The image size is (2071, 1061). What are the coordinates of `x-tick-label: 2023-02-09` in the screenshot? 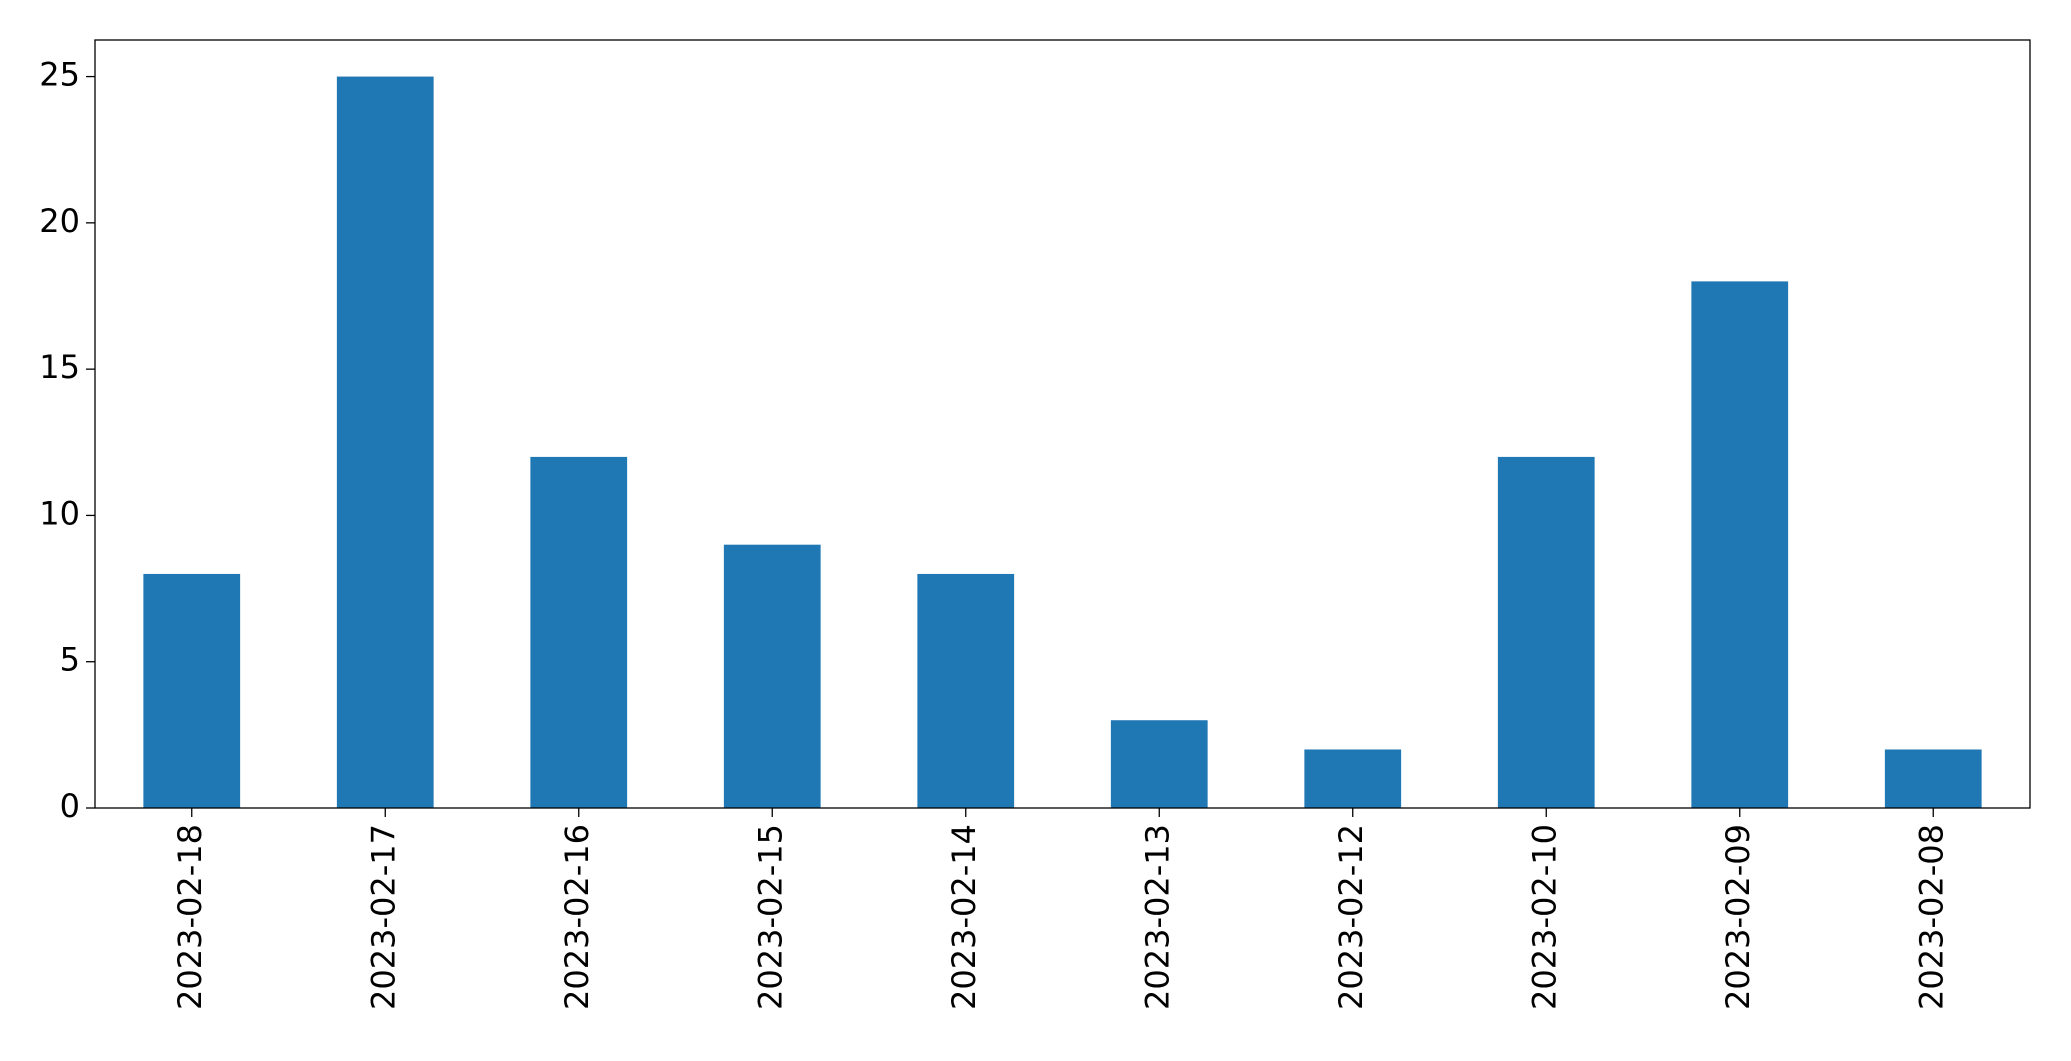 It's located at (1738, 917).